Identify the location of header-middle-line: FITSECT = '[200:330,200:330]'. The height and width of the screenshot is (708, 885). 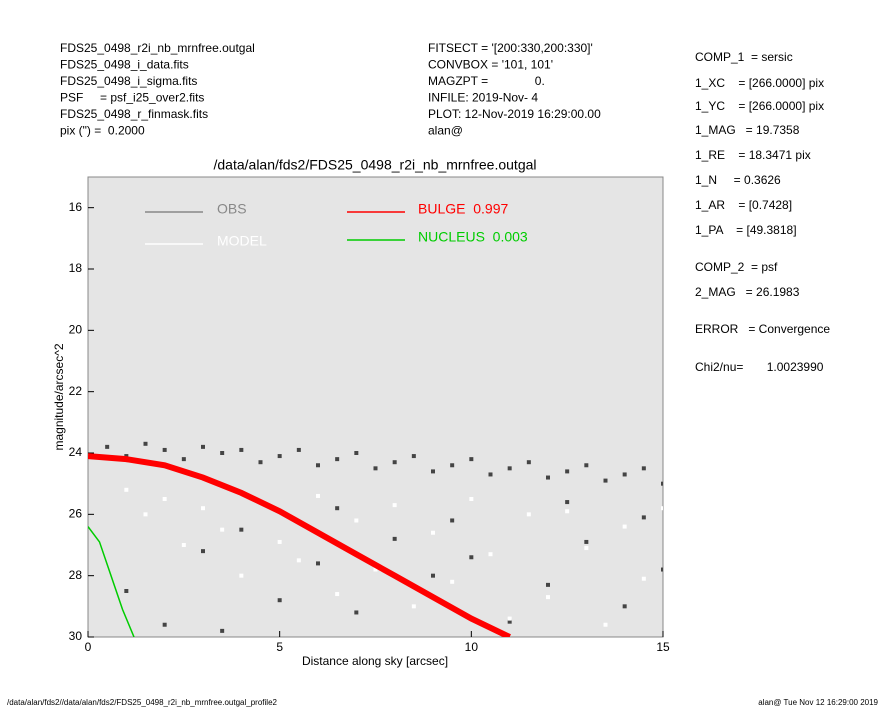
(510, 48).